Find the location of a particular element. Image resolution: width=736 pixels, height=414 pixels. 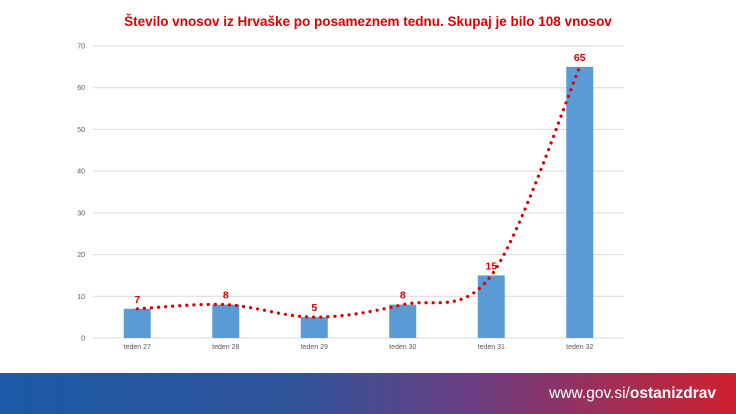

footer-banner: www.gov.si/ostanizdrav is located at coordinates (368, 393).